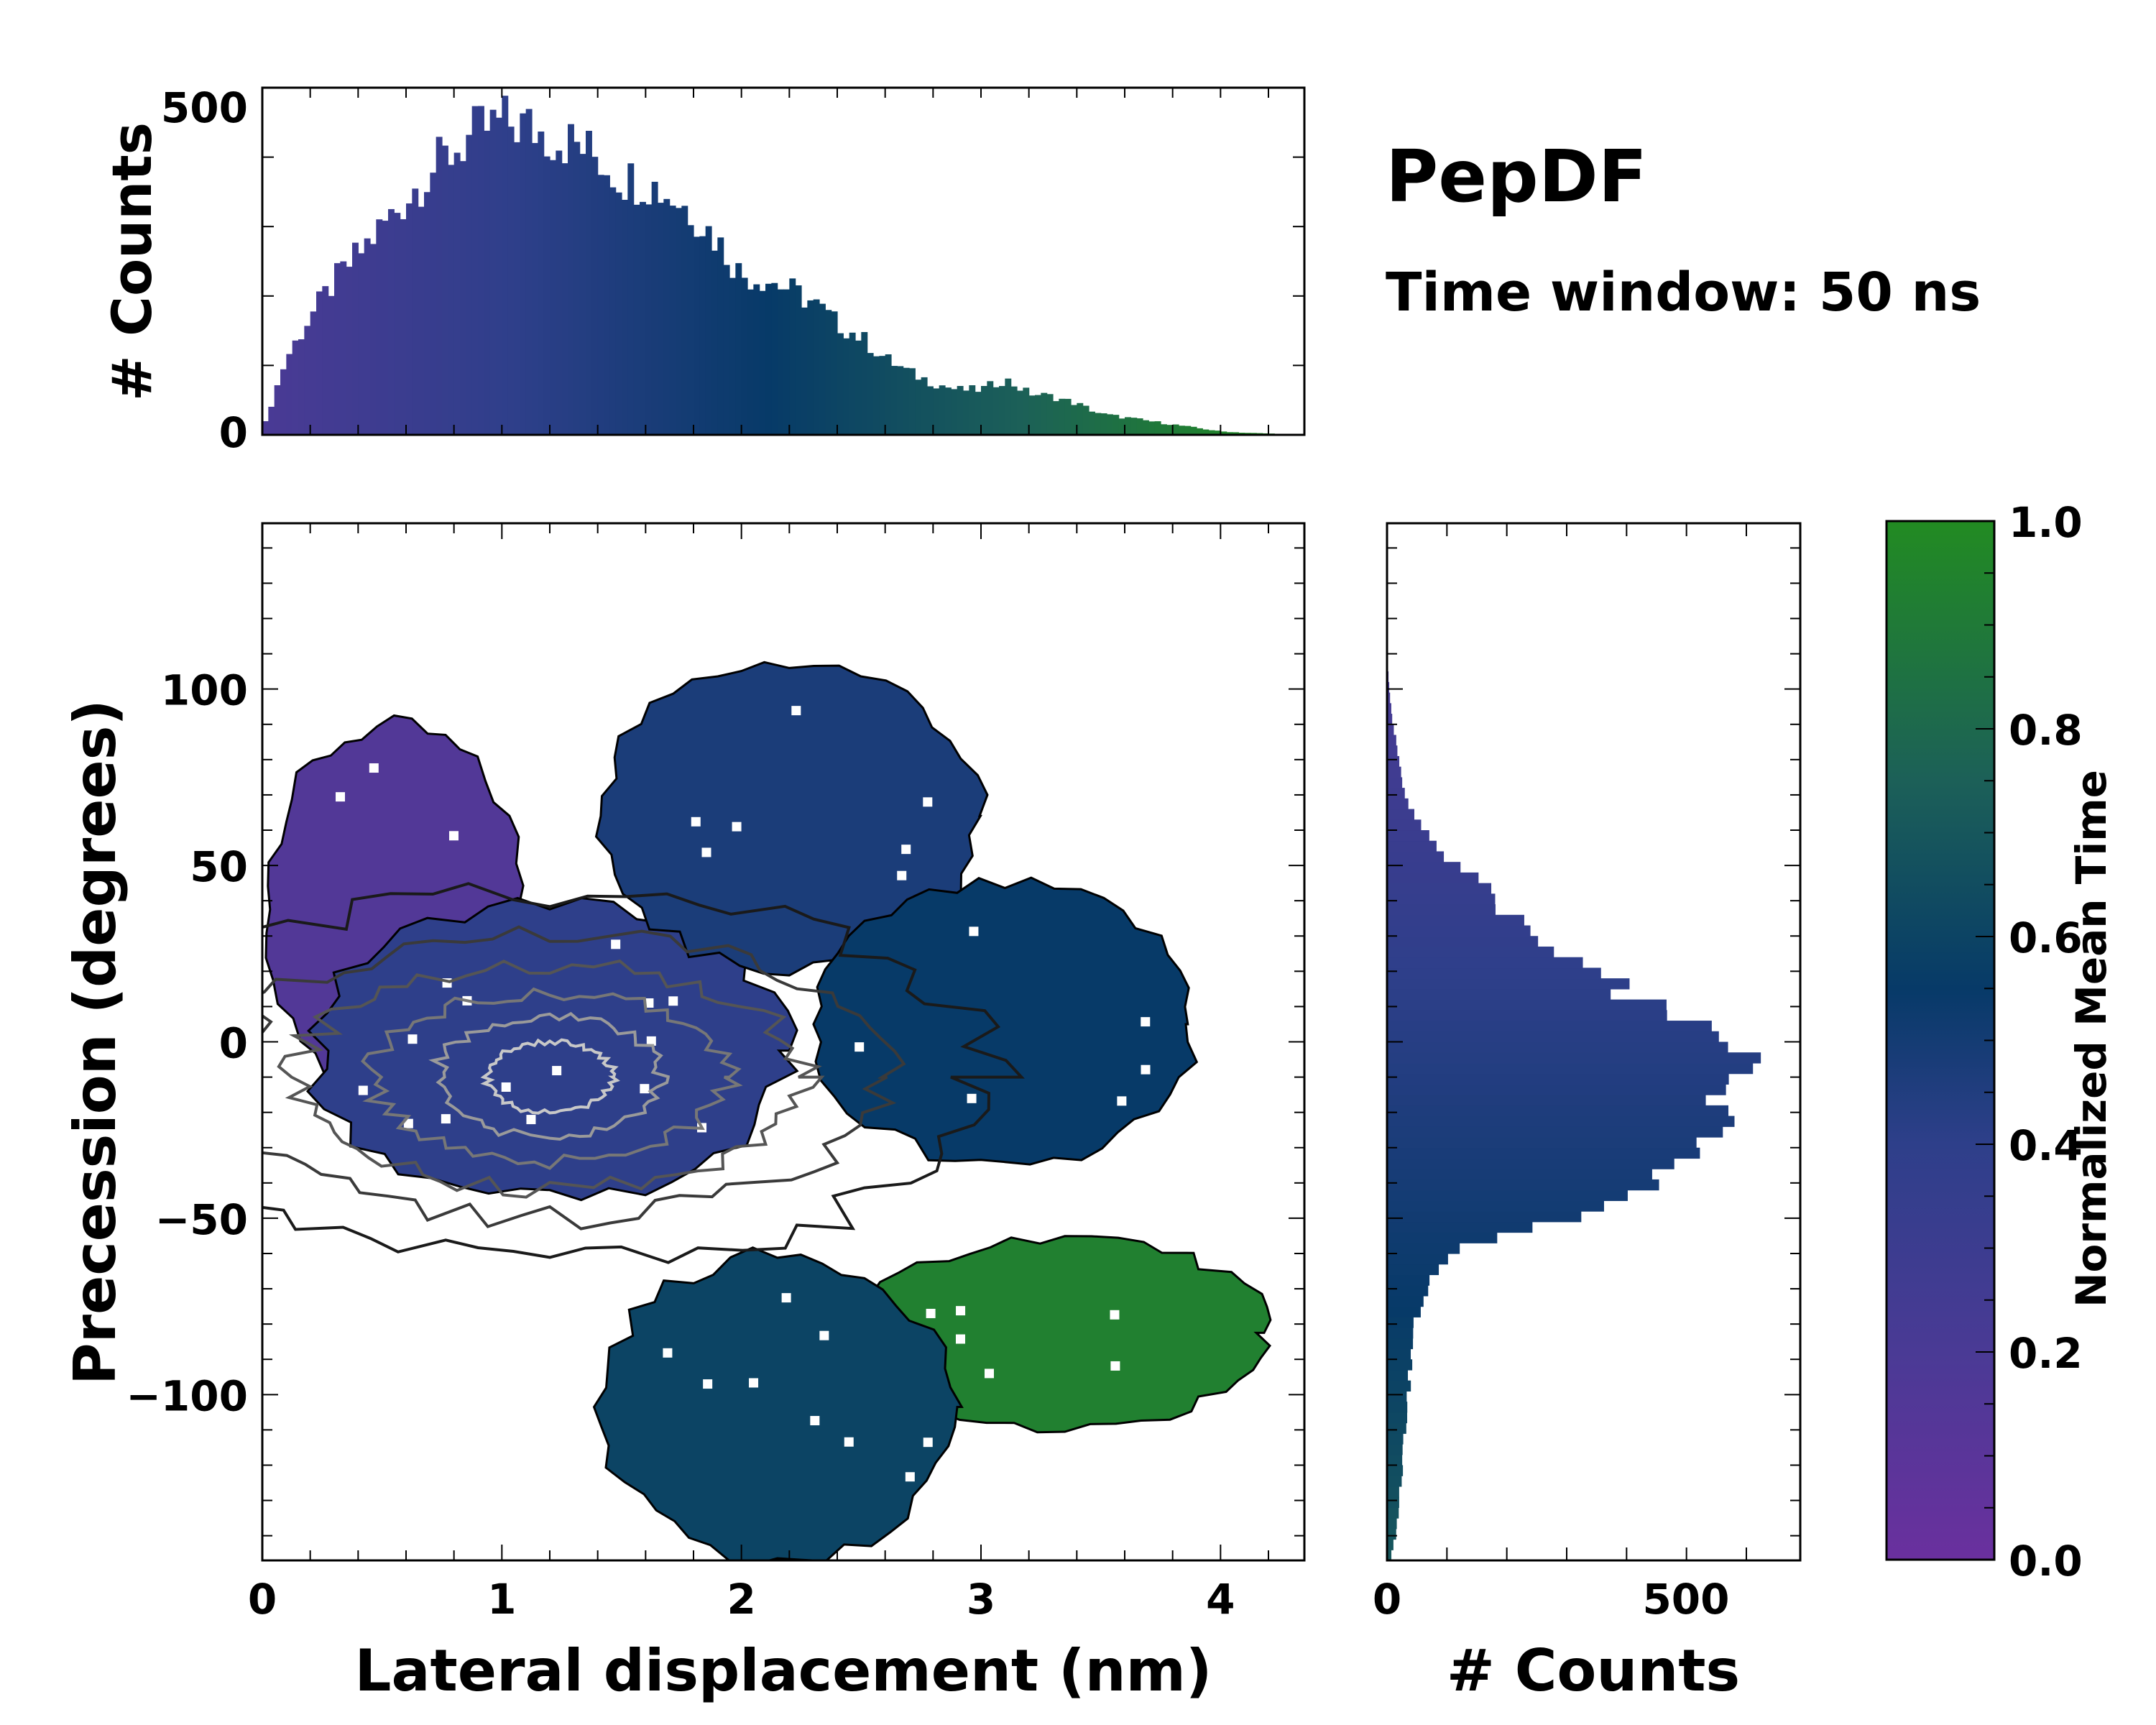  I want to click on right-xtick-label-500: 500, so click(1685, 1599).